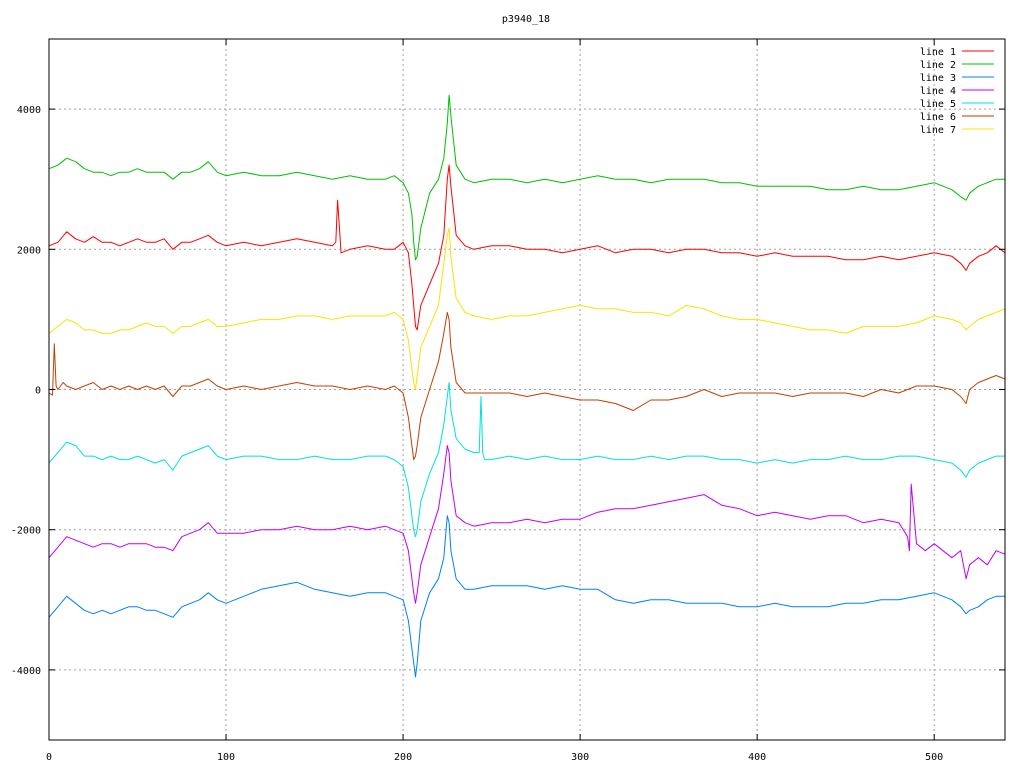  I want to click on y-tick-label: 0, so click(38, 391).